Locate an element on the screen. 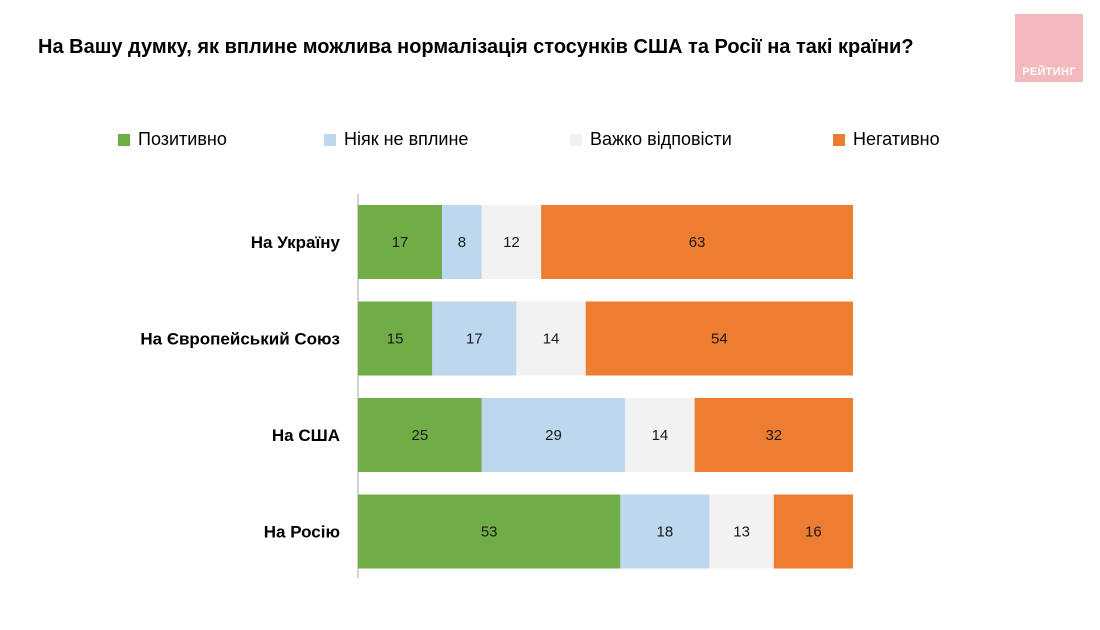 The width and height of the screenshot is (1100, 630). data-label-3-3: 14 is located at coordinates (660, 435).